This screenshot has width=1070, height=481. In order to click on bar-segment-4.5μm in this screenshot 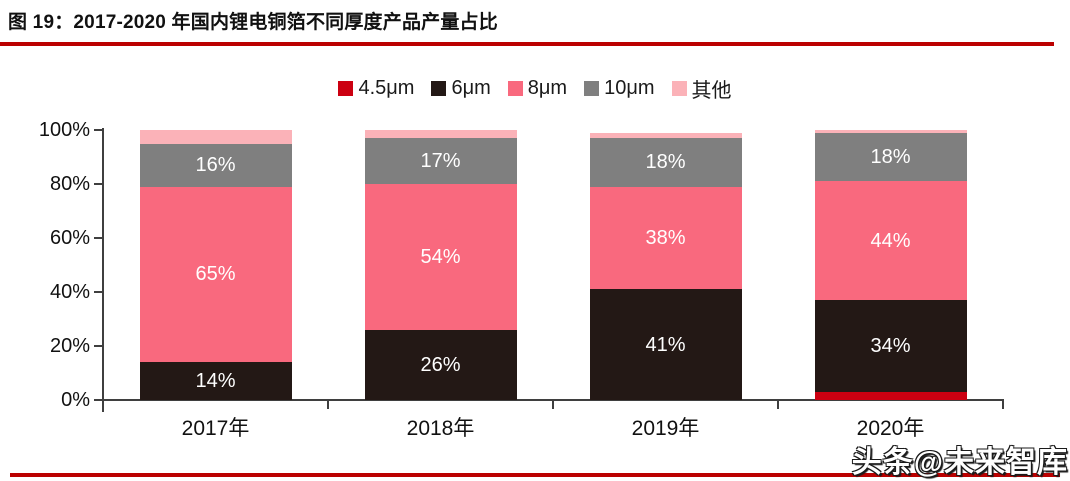, I will do `click(890, 395)`.